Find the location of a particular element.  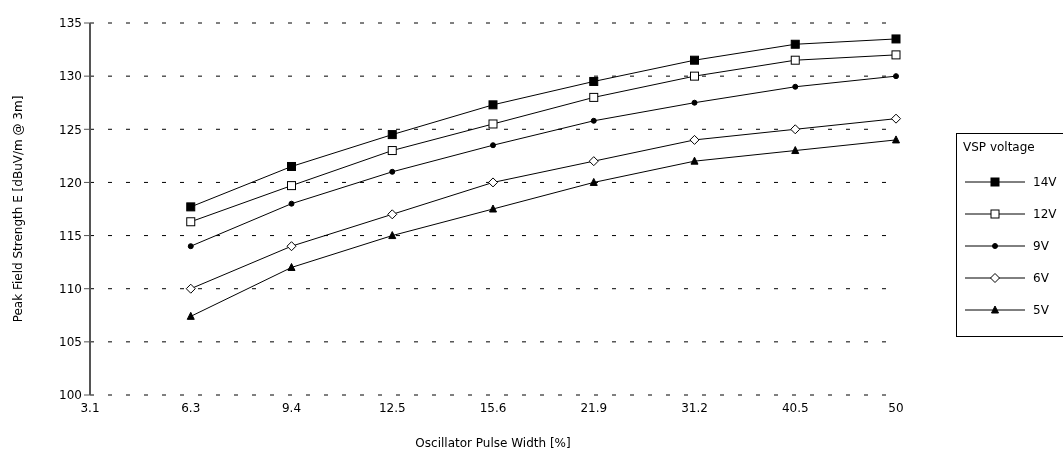

y-tick-label: 115 is located at coordinates (70, 235).